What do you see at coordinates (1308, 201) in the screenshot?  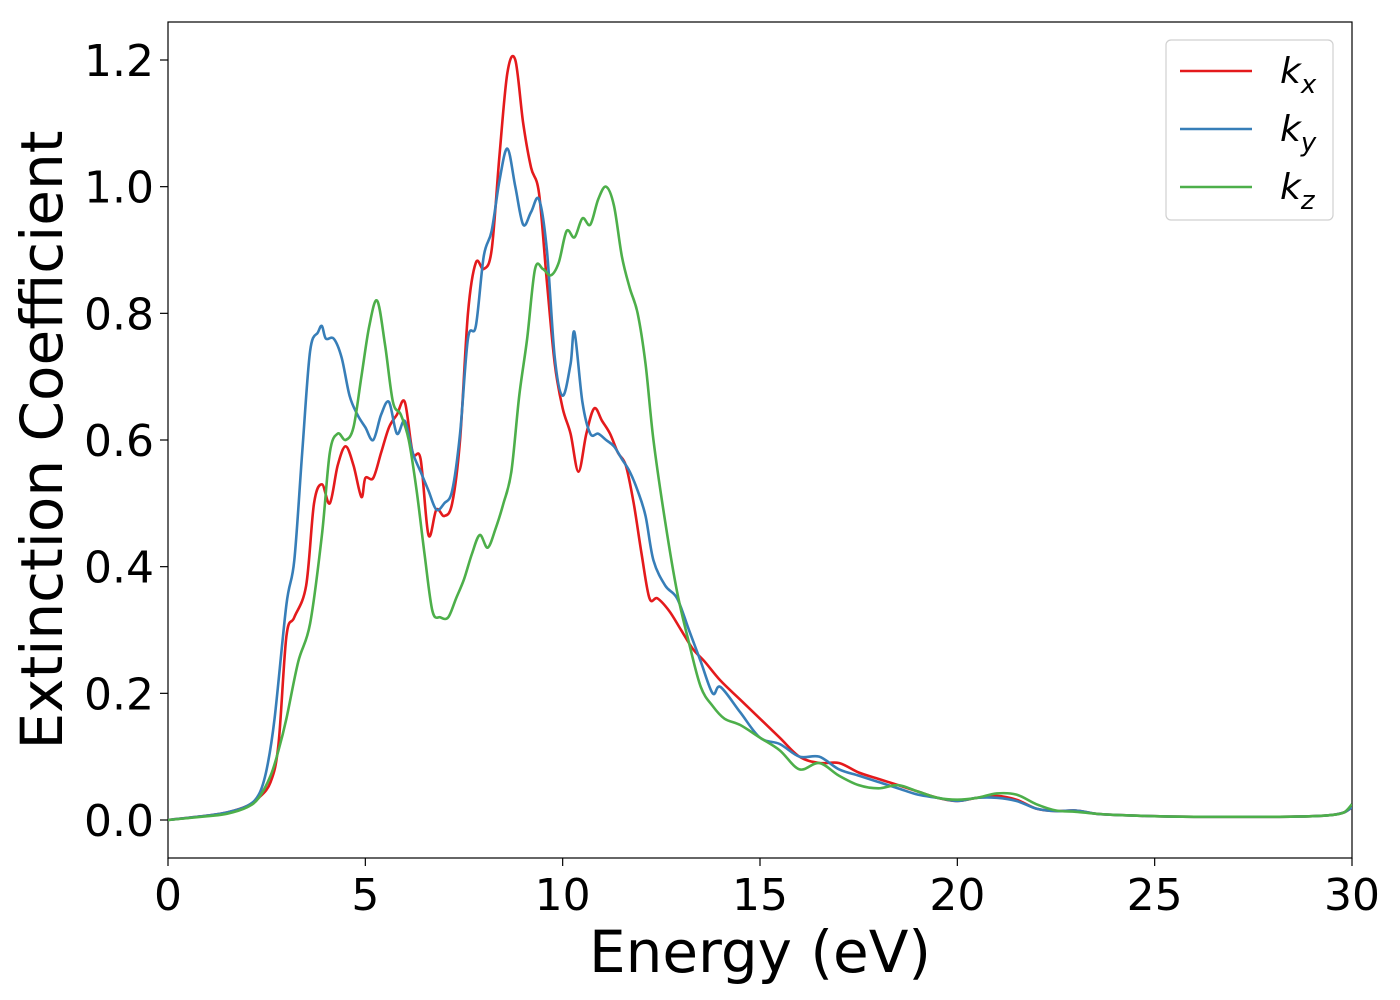 I see `legend-label-subscript: z` at bounding box center [1308, 201].